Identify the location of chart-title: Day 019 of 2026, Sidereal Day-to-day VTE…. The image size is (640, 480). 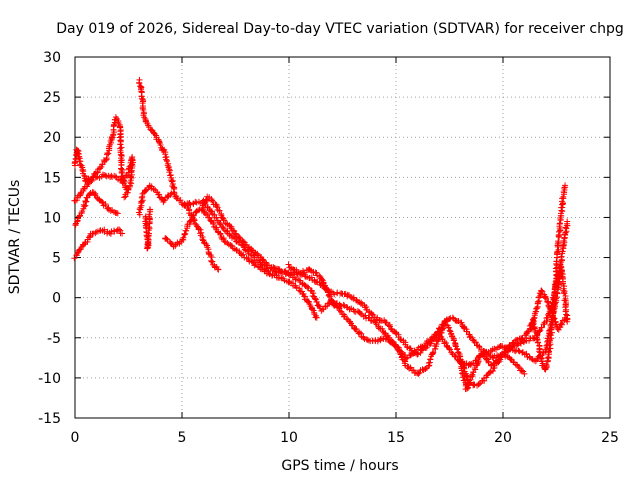
(340, 29).